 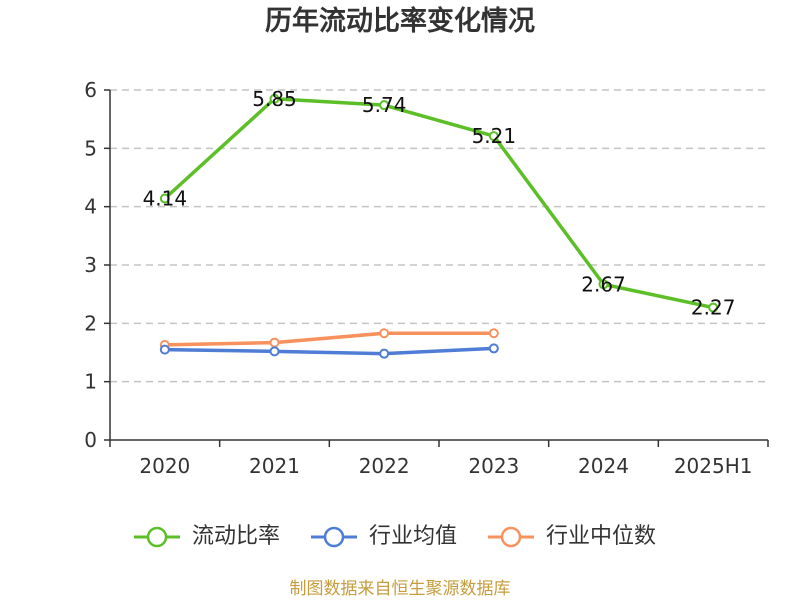 I want to click on legend-label: 流动比率, so click(x=236, y=536).